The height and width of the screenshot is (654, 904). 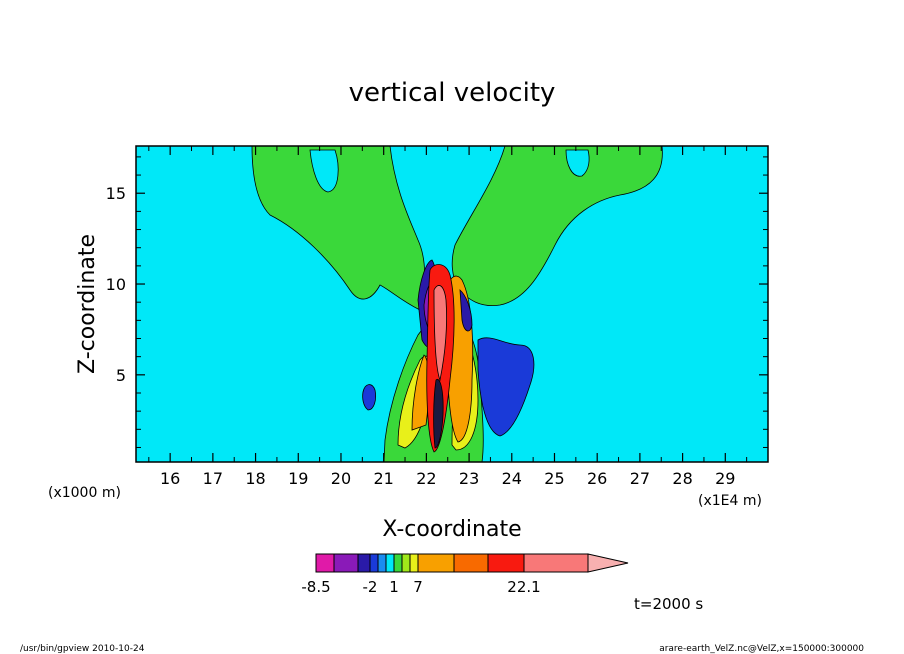 I want to click on contour-green-right-plume, so click(x=557, y=226).